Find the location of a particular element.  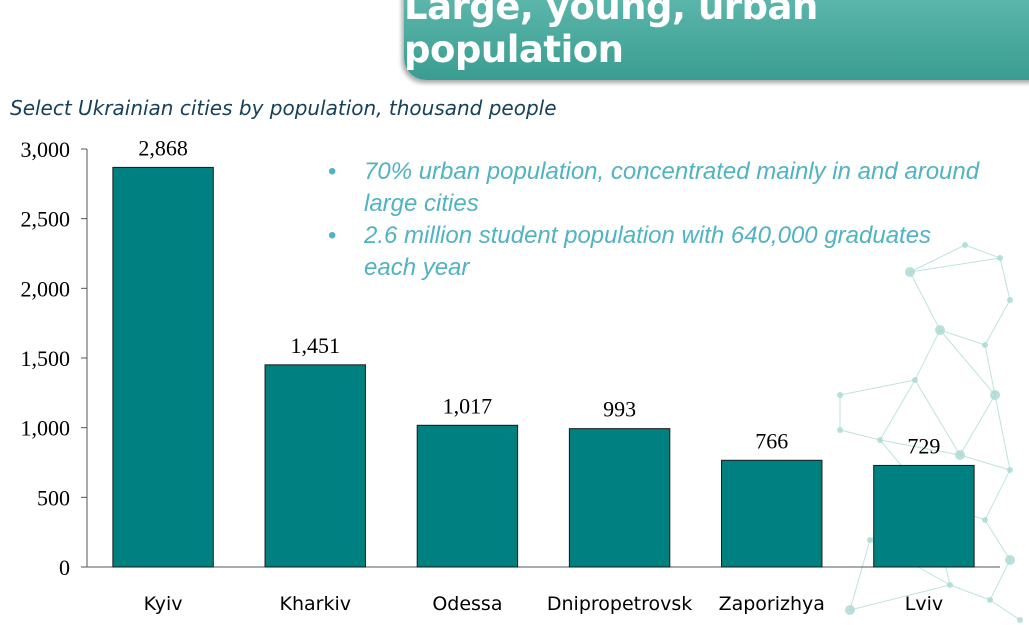

x-tick-label: Kharkiv is located at coordinates (315, 604).